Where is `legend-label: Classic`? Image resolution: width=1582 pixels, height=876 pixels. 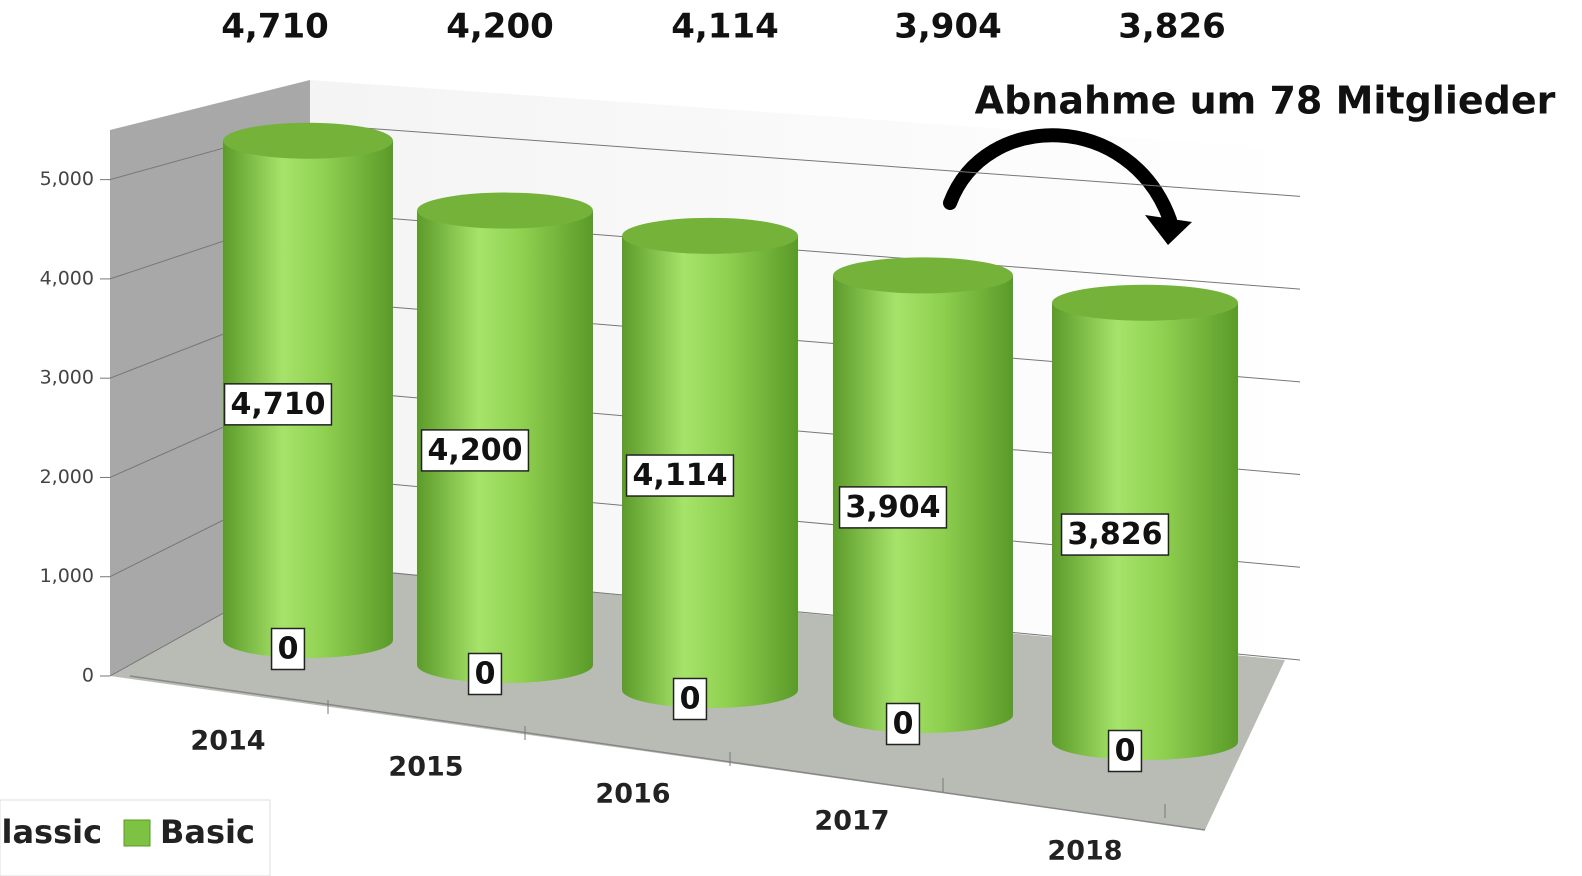
legend-label: Classic is located at coordinates (51, 832).